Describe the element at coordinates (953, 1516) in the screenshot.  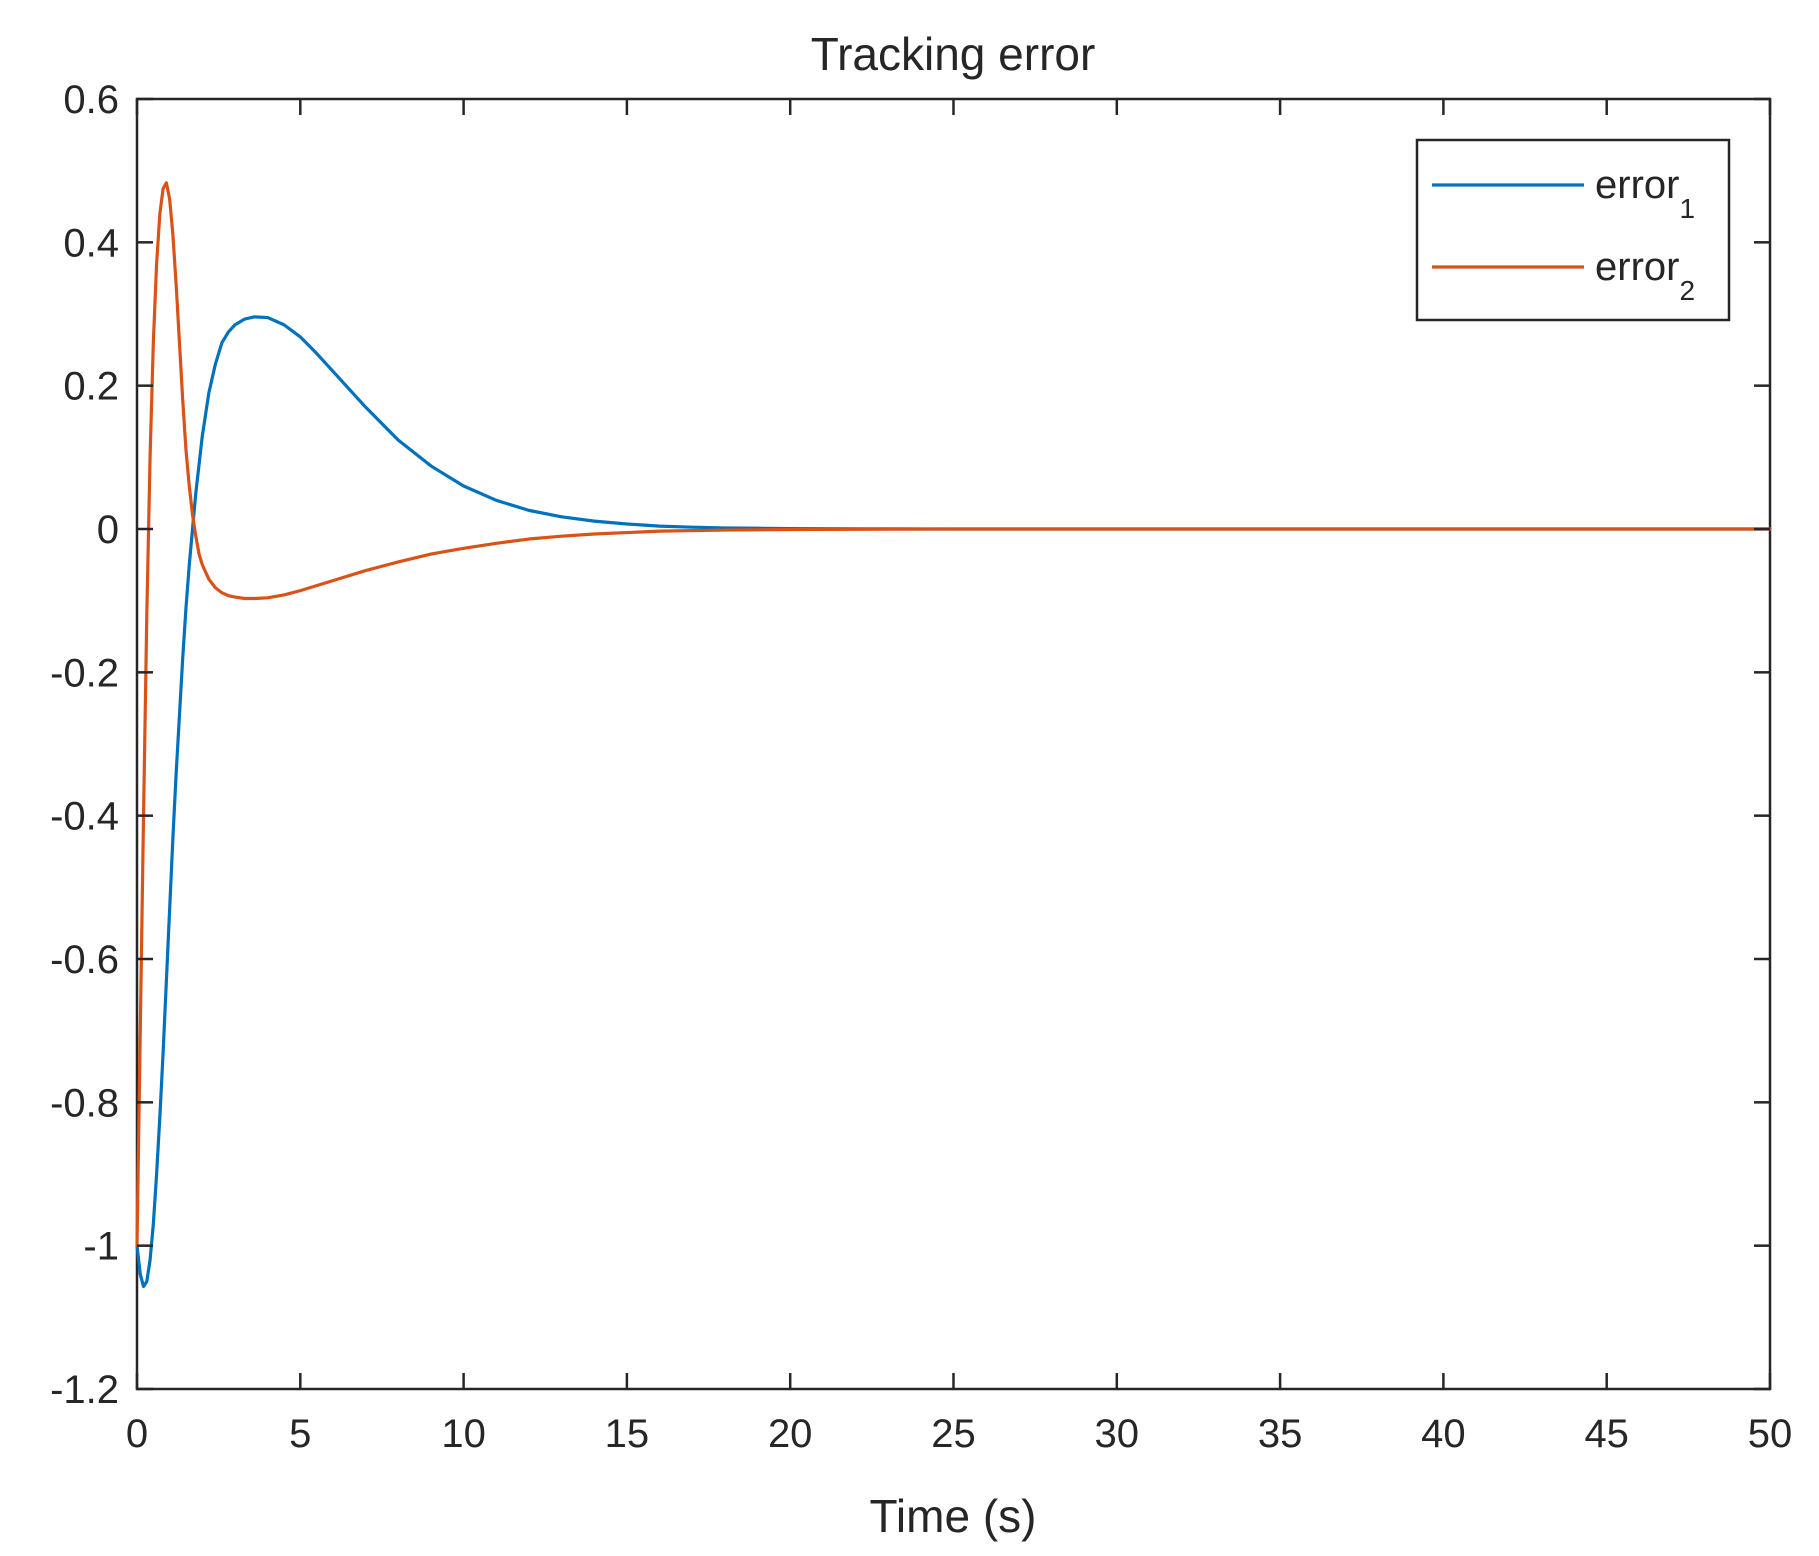
I see `x-axis-label: Time (s)` at that location.